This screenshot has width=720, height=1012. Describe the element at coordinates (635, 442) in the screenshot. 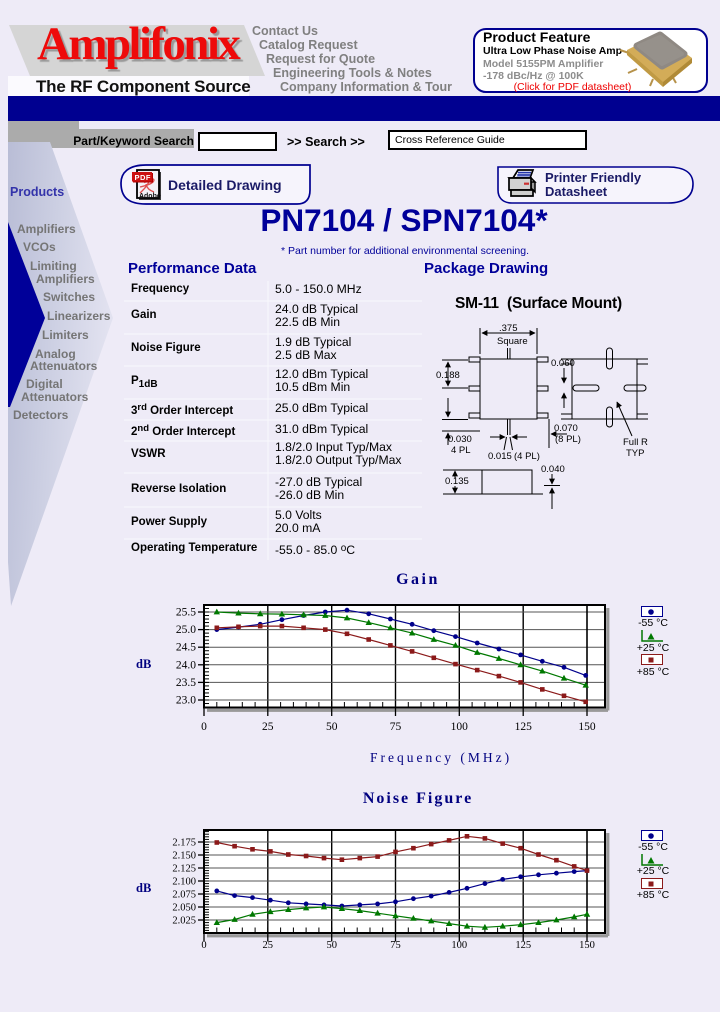

I see `svg-text: Full R` at that location.